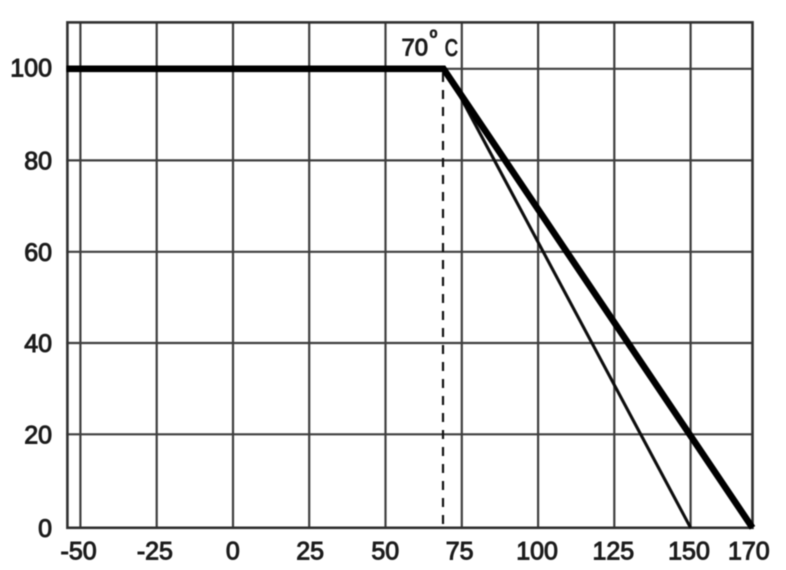 The height and width of the screenshot is (570, 786). What do you see at coordinates (38, 435) in the screenshot?
I see `svg-text: 20` at bounding box center [38, 435].